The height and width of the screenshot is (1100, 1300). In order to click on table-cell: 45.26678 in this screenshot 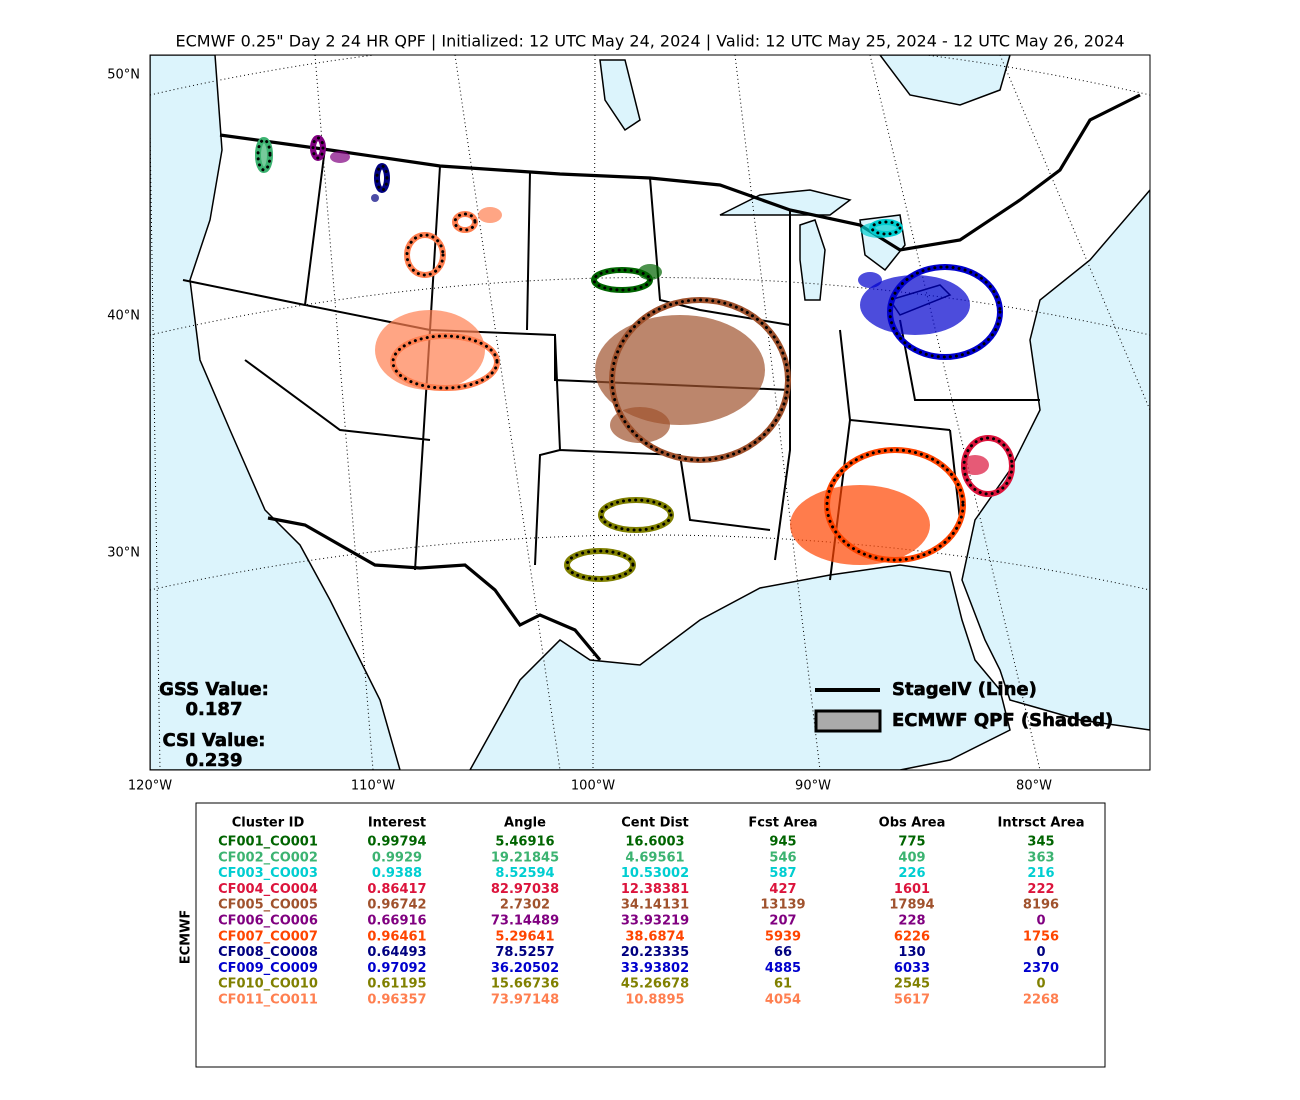, I will do `click(655, 984)`.